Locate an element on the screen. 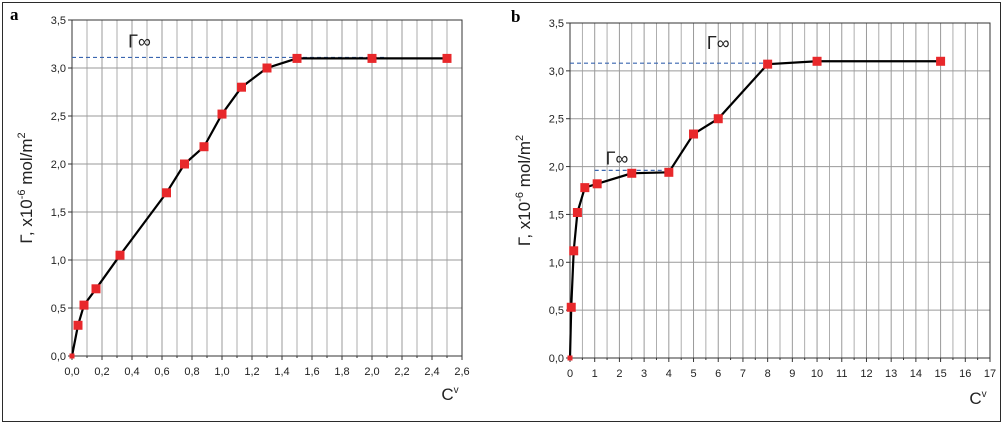  x-tick-label: 12 is located at coordinates (866, 374).